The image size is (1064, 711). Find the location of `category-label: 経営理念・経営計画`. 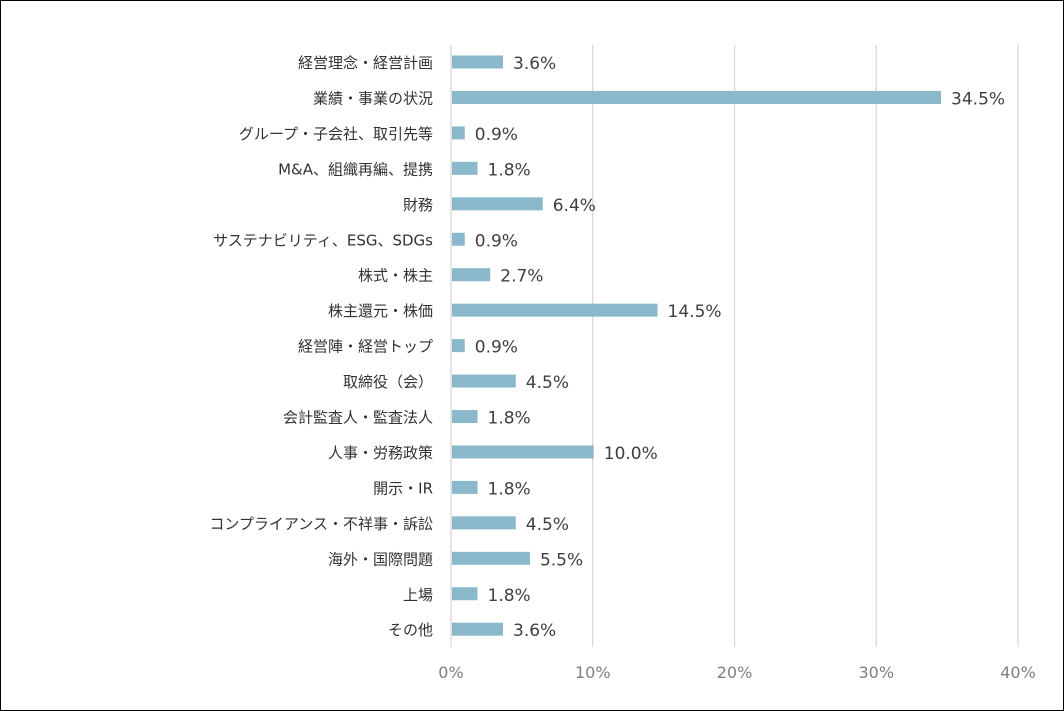

category-label: 経営理念・経営計画 is located at coordinates (365, 63).